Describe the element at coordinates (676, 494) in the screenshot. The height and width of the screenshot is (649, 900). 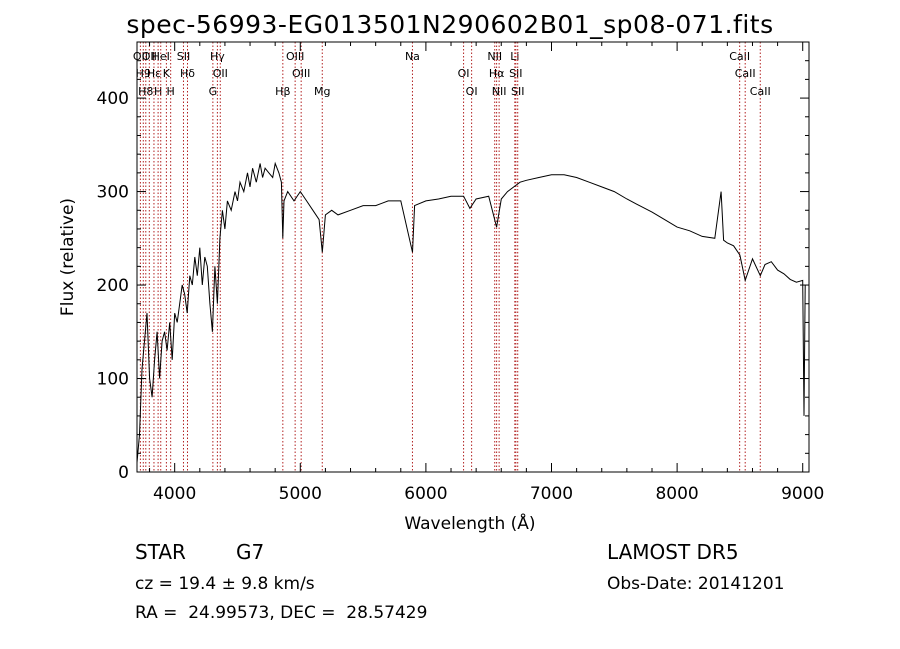
I see `x-tick-label: 8000` at that location.